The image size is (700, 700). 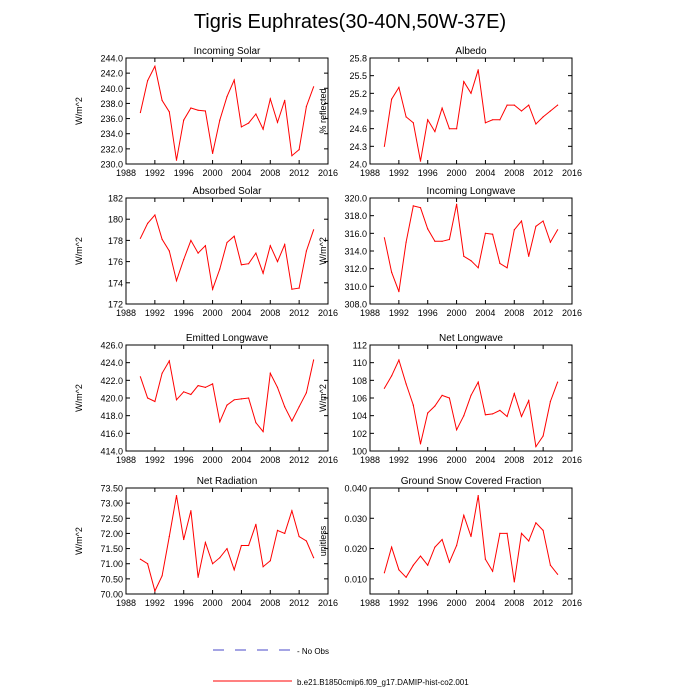 What do you see at coordinates (111, 489) in the screenshot?
I see `y-tick-label: 73.50` at bounding box center [111, 489].